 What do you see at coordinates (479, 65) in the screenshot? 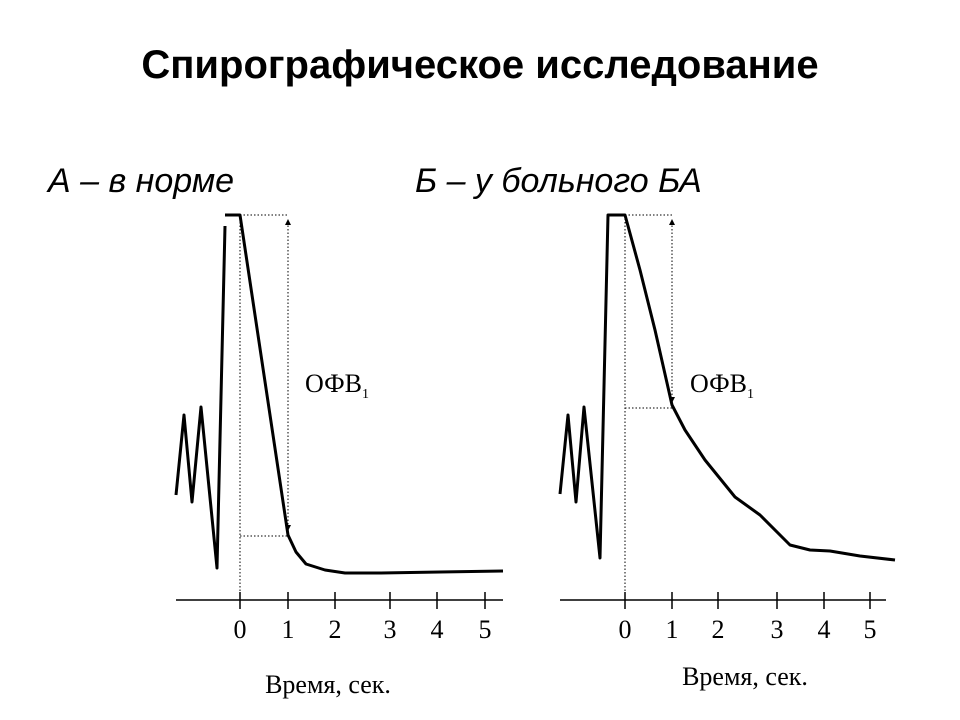
I see `title: Спирографическое исследование` at bounding box center [479, 65].